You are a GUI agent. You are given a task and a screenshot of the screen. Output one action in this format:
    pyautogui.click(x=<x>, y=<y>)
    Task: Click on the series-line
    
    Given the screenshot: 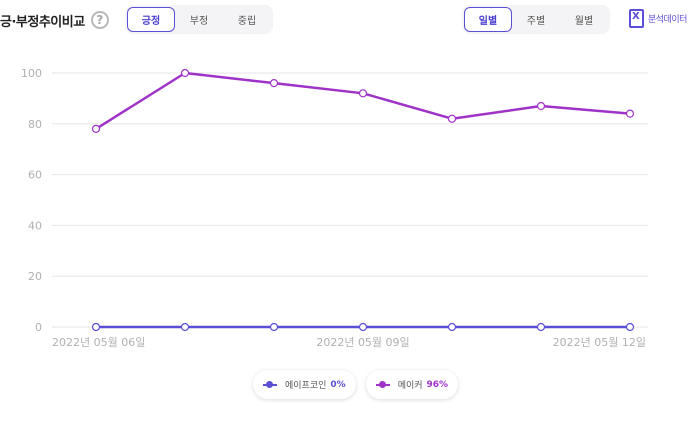 What is the action you would take?
    pyautogui.click(x=363, y=100)
    